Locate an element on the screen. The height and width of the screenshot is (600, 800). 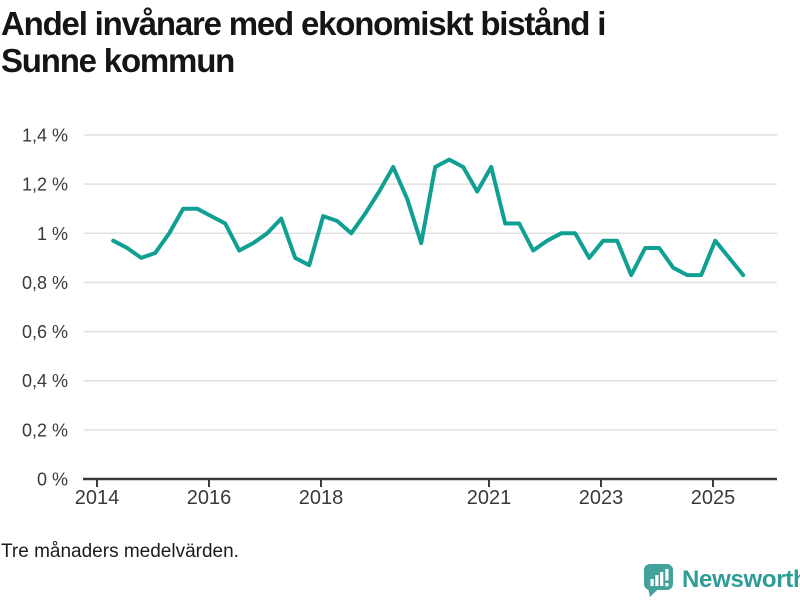
chart-title-line1: Andel invånare med ekonomiskt bistånd i is located at coordinates (303, 23).